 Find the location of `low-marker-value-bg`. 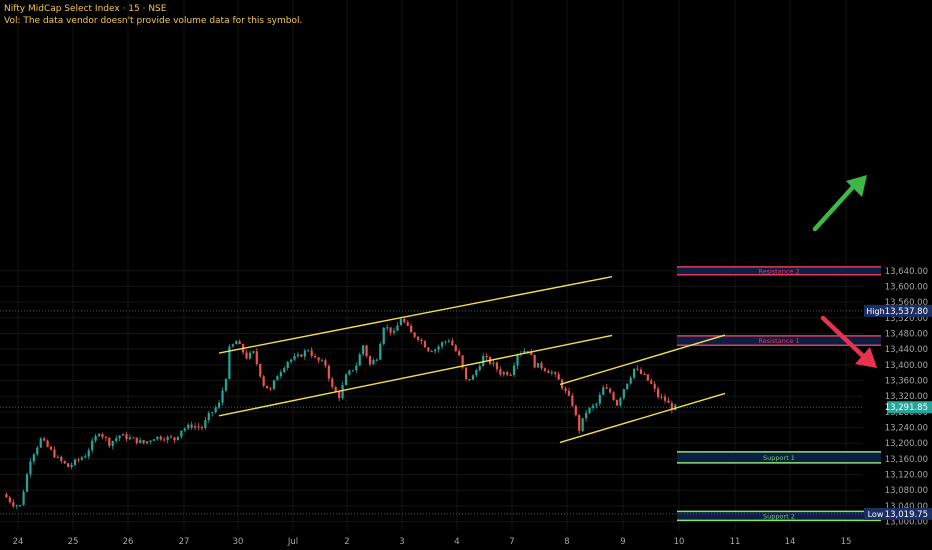

low-marker-value-bg is located at coordinates (909, 513).